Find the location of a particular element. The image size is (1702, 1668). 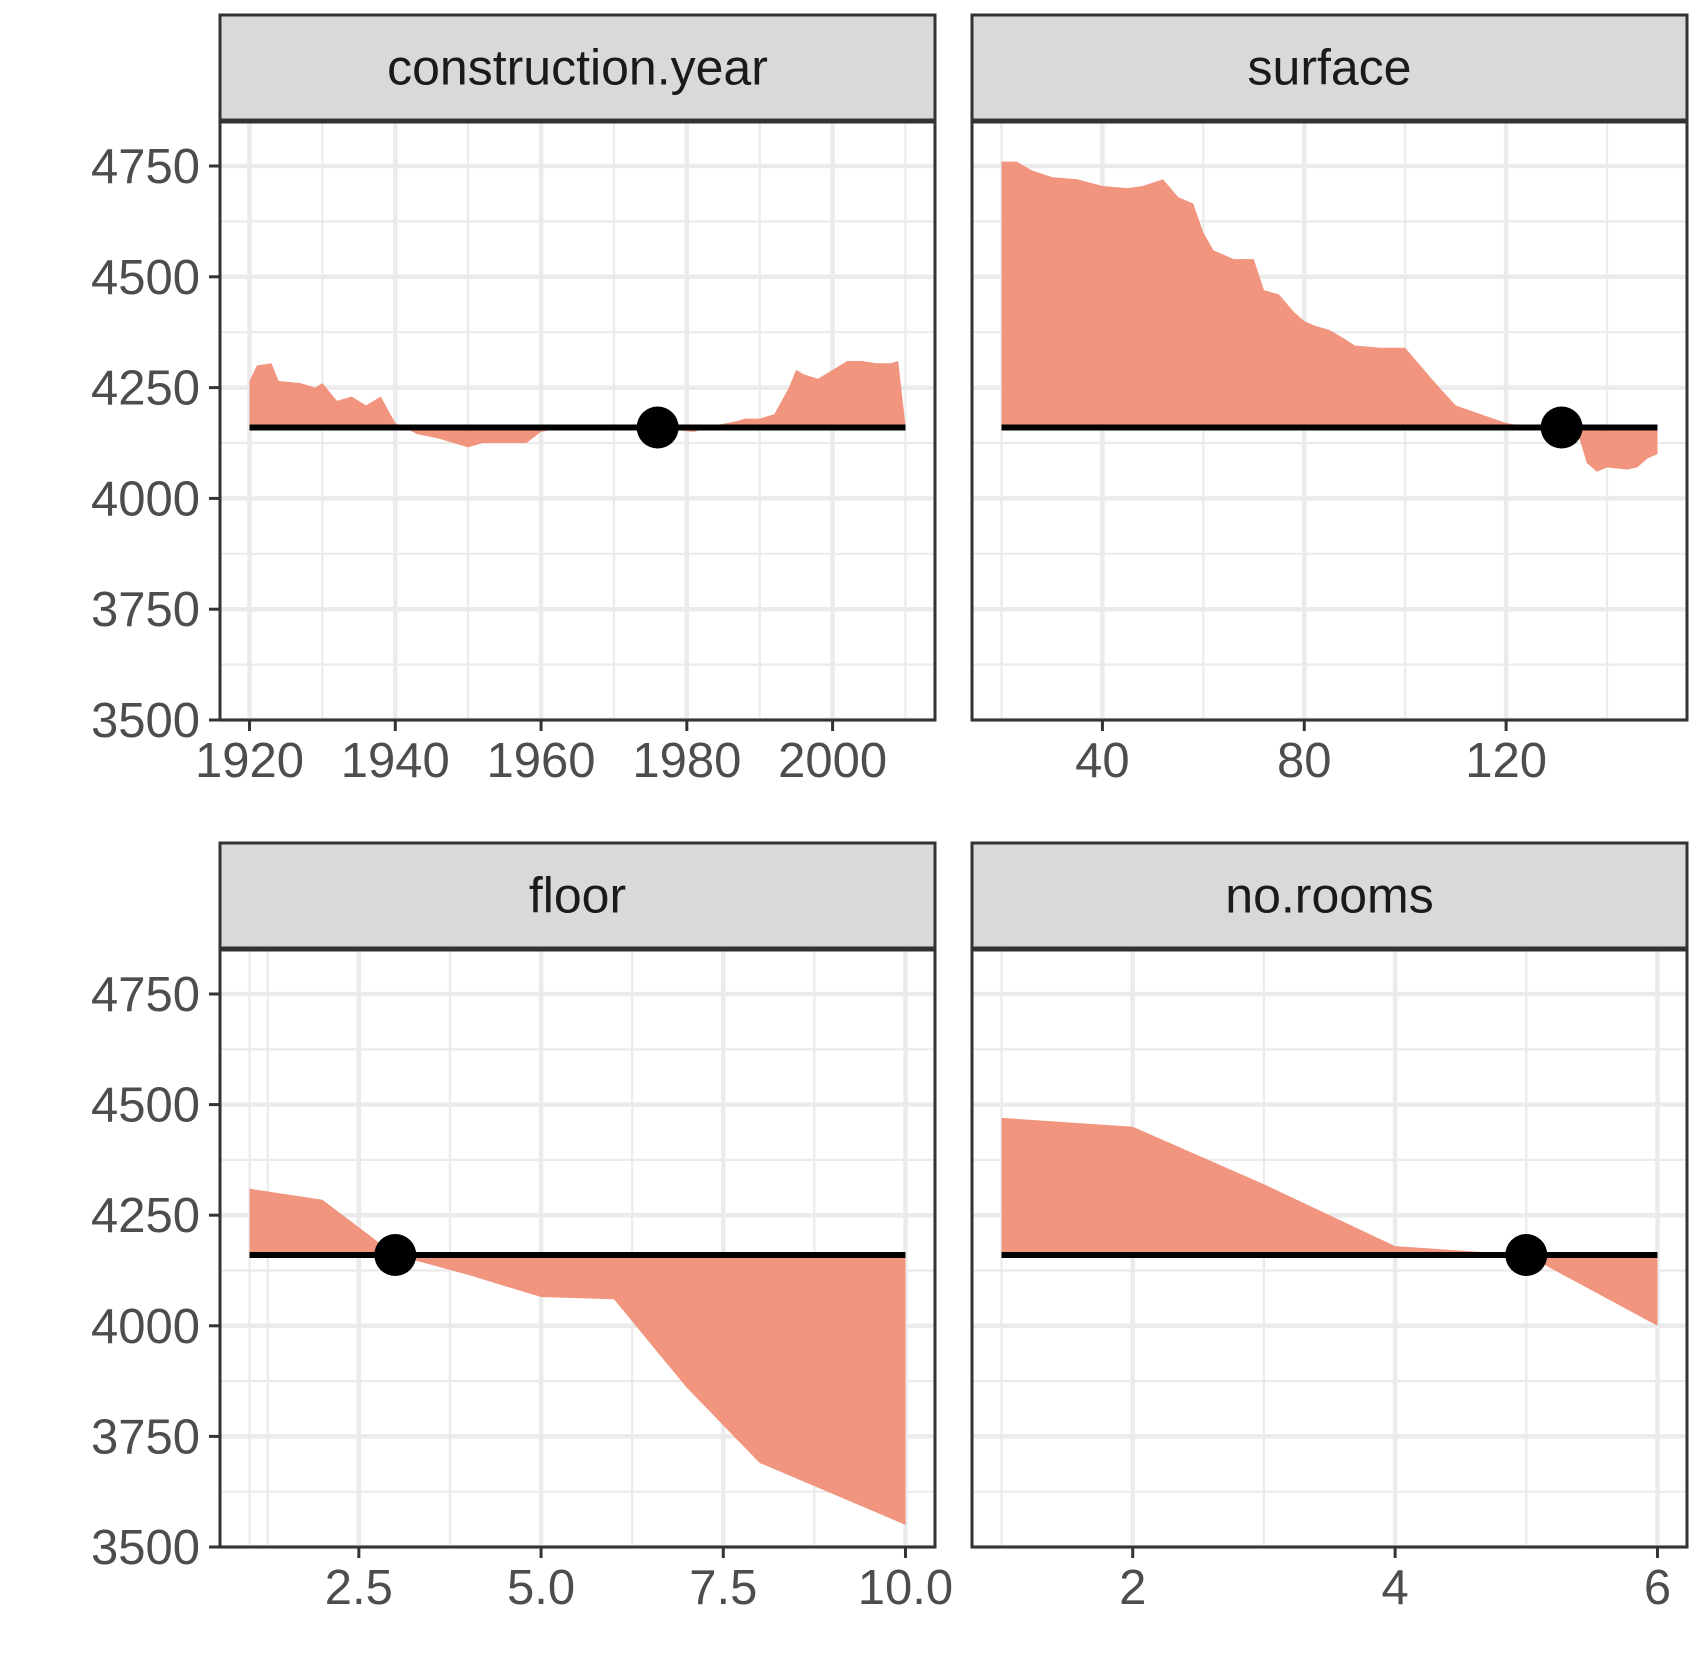

x-tick-label: 10.0 is located at coordinates (905, 1588).